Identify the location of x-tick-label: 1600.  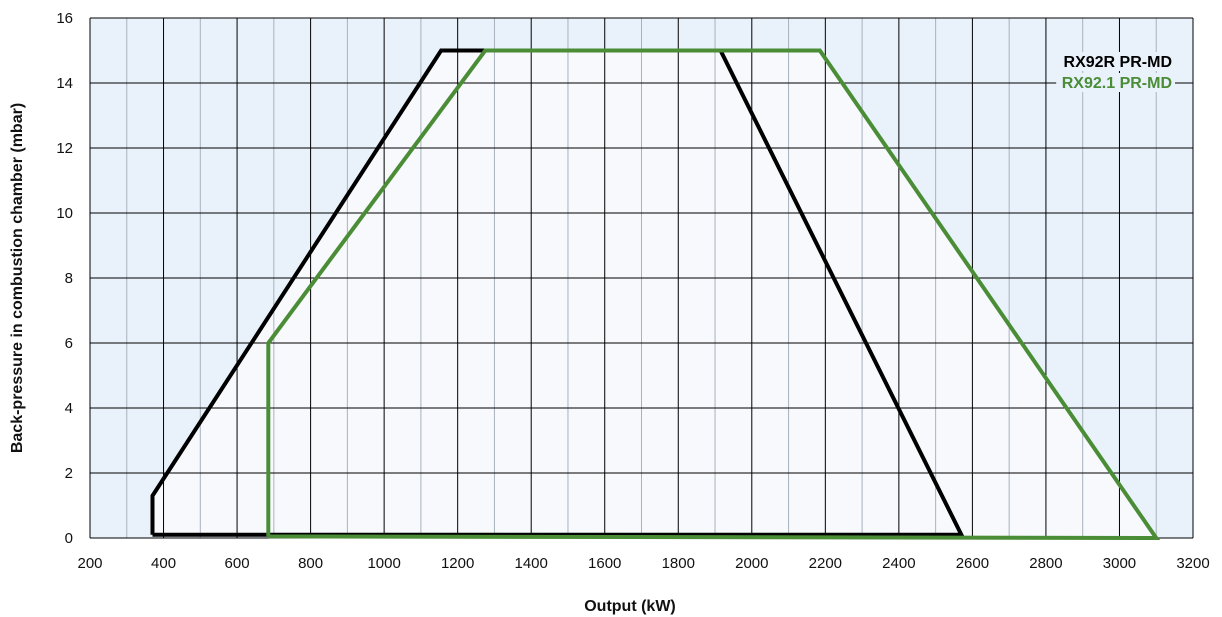
(604, 563).